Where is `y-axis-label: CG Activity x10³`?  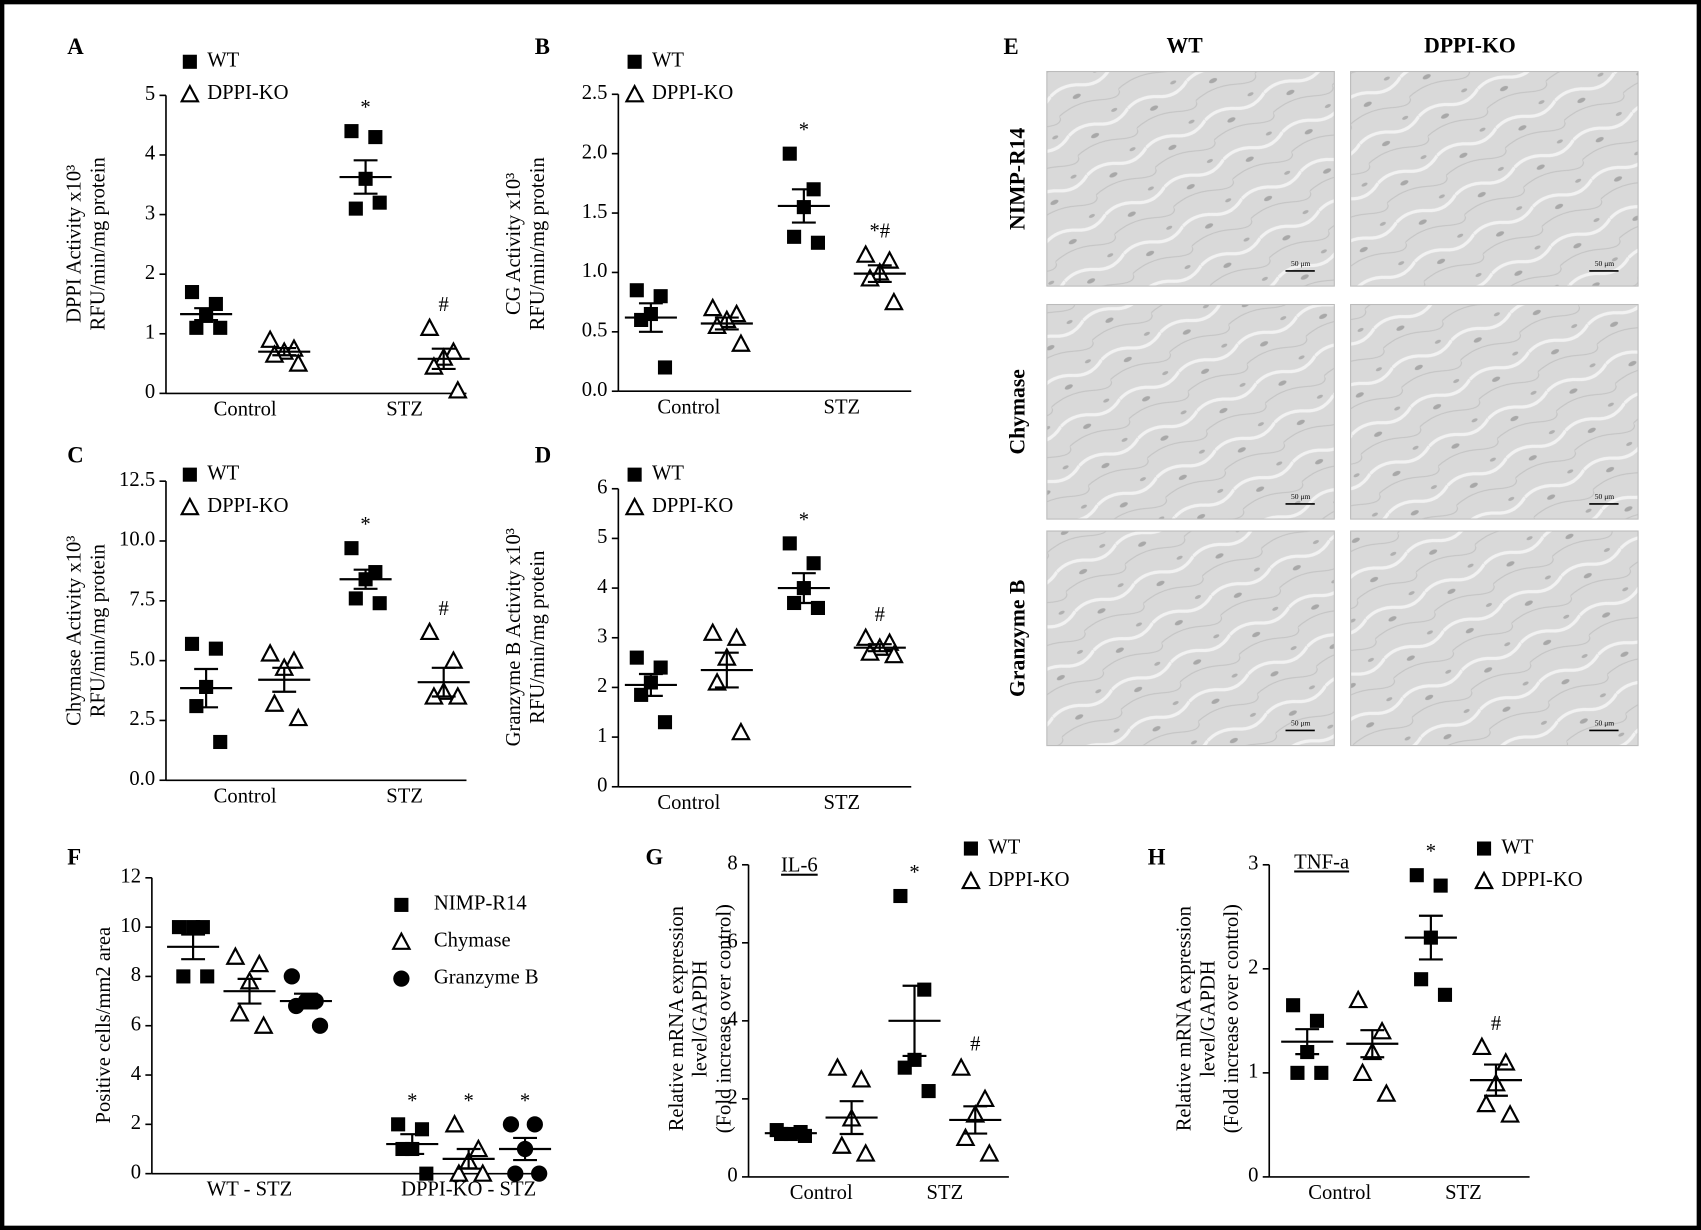
y-axis-label: CG Activity x10³ is located at coordinates (514, 244).